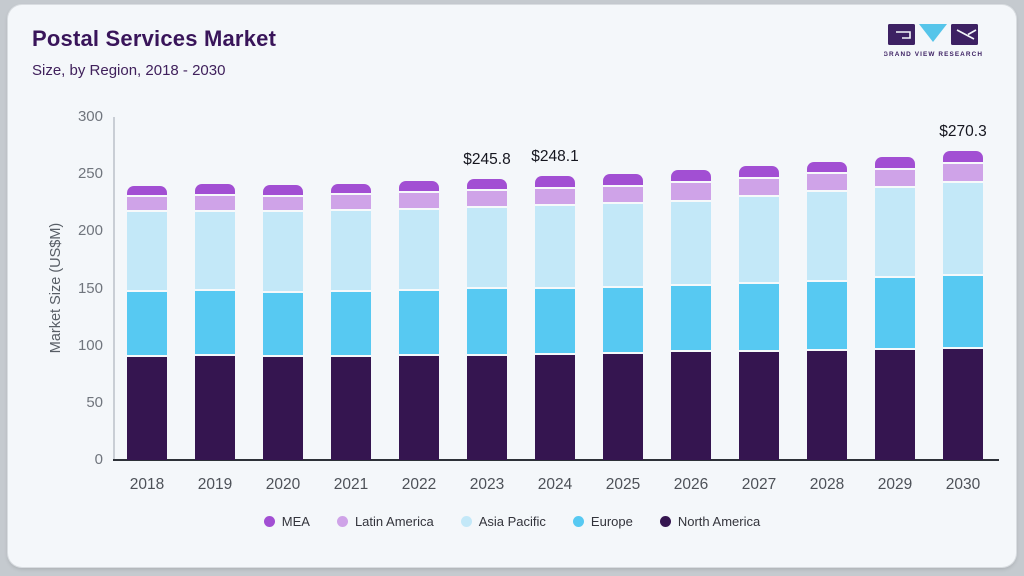 This screenshot has height=576, width=1024. Describe the element at coordinates (555, 484) in the screenshot. I see `x-tick-label: 2024` at that location.